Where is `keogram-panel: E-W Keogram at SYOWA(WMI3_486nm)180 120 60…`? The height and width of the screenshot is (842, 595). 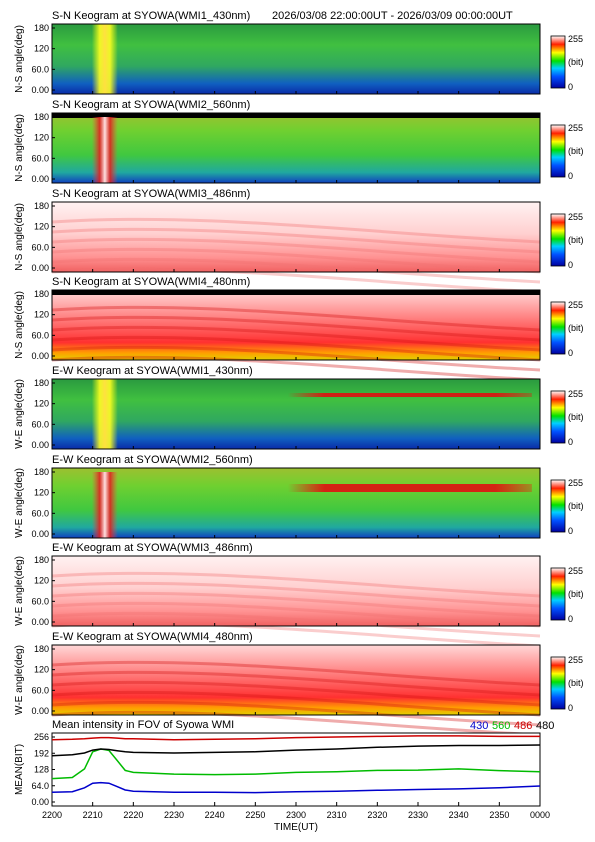
keogram-panel: E-W Keogram at SYOWA(WMI3_486nm)180 120 60… is located at coordinates (299, 595).